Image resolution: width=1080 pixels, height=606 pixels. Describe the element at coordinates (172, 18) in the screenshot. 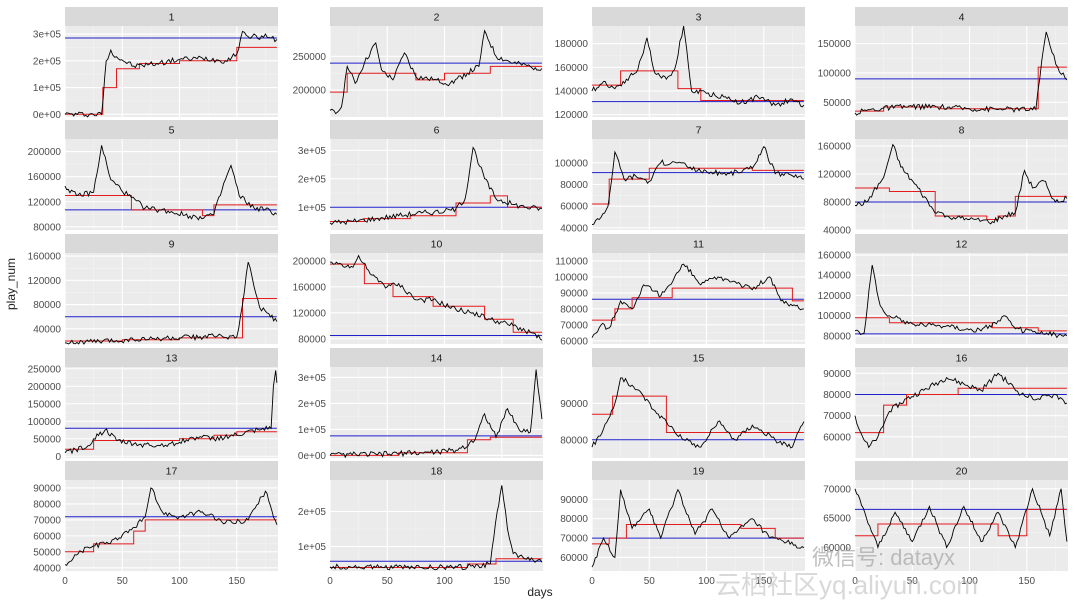

I see `facet-strip-label: 1` at that location.